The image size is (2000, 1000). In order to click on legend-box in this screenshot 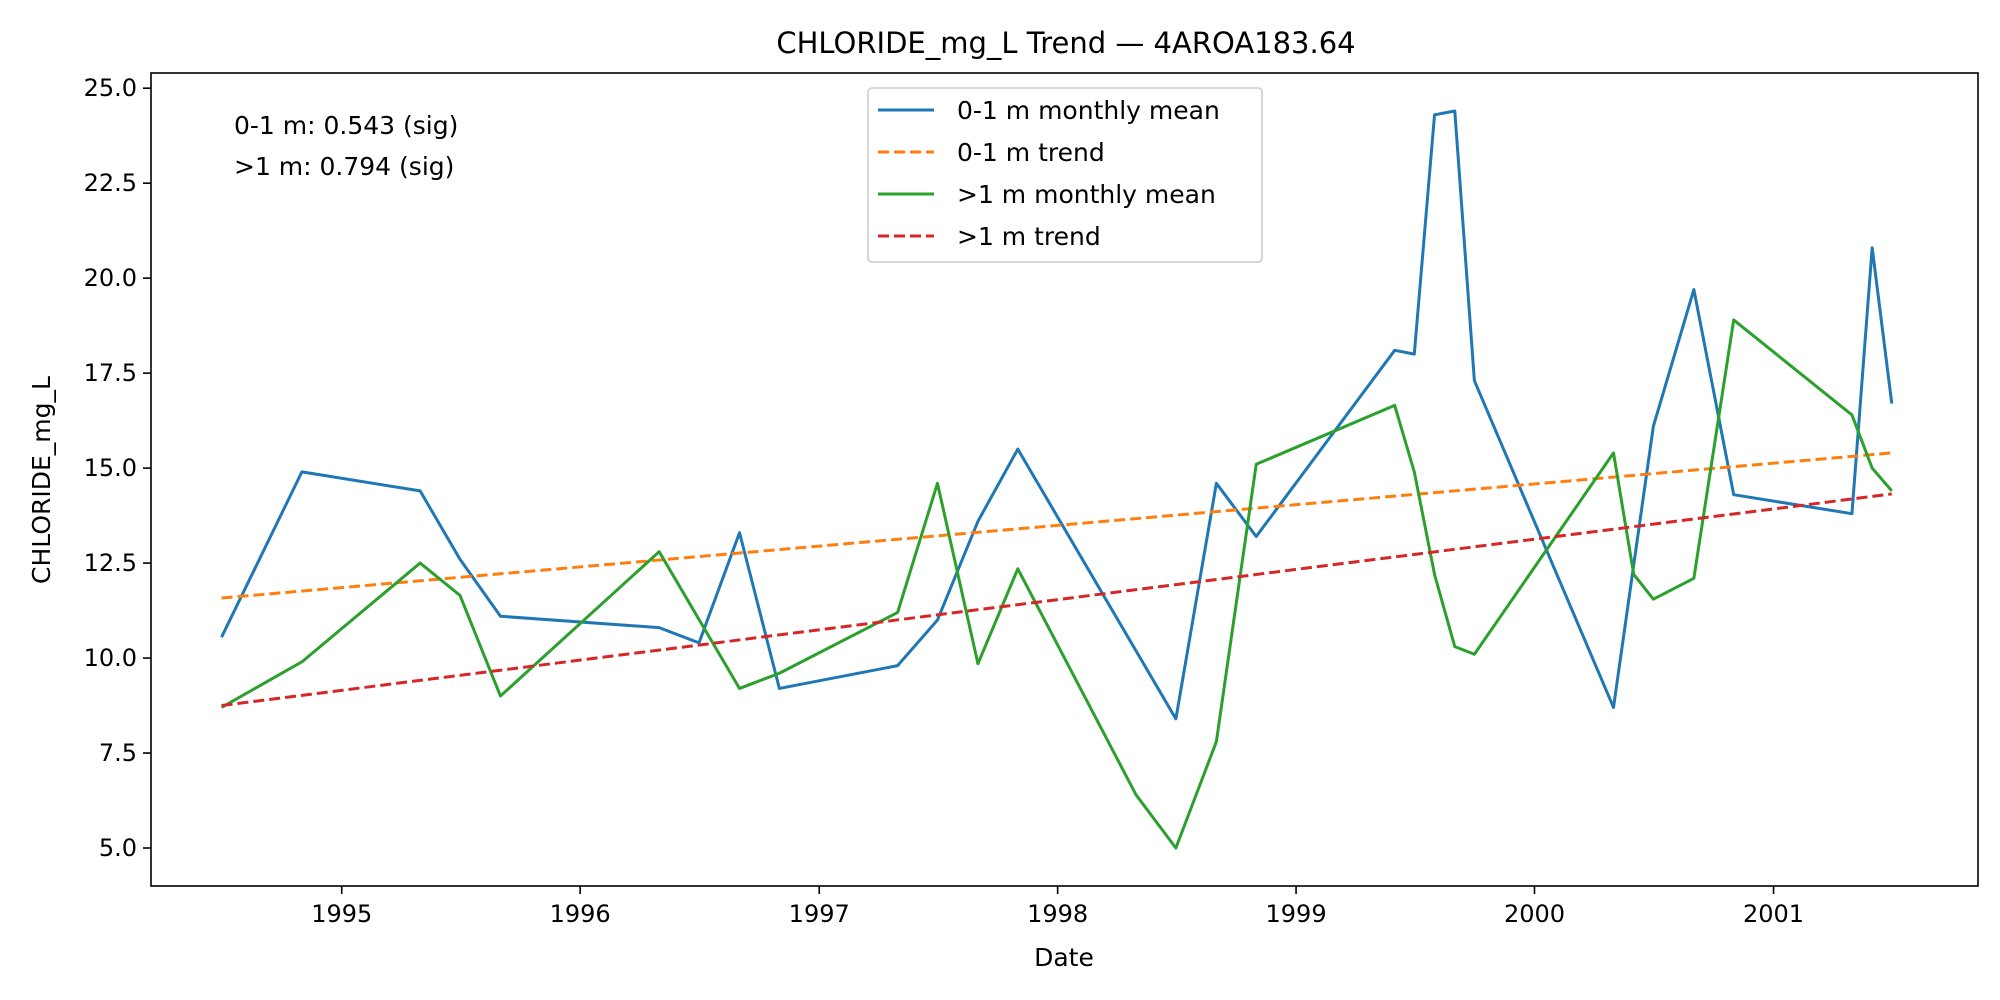, I will do `click(1065, 175)`.